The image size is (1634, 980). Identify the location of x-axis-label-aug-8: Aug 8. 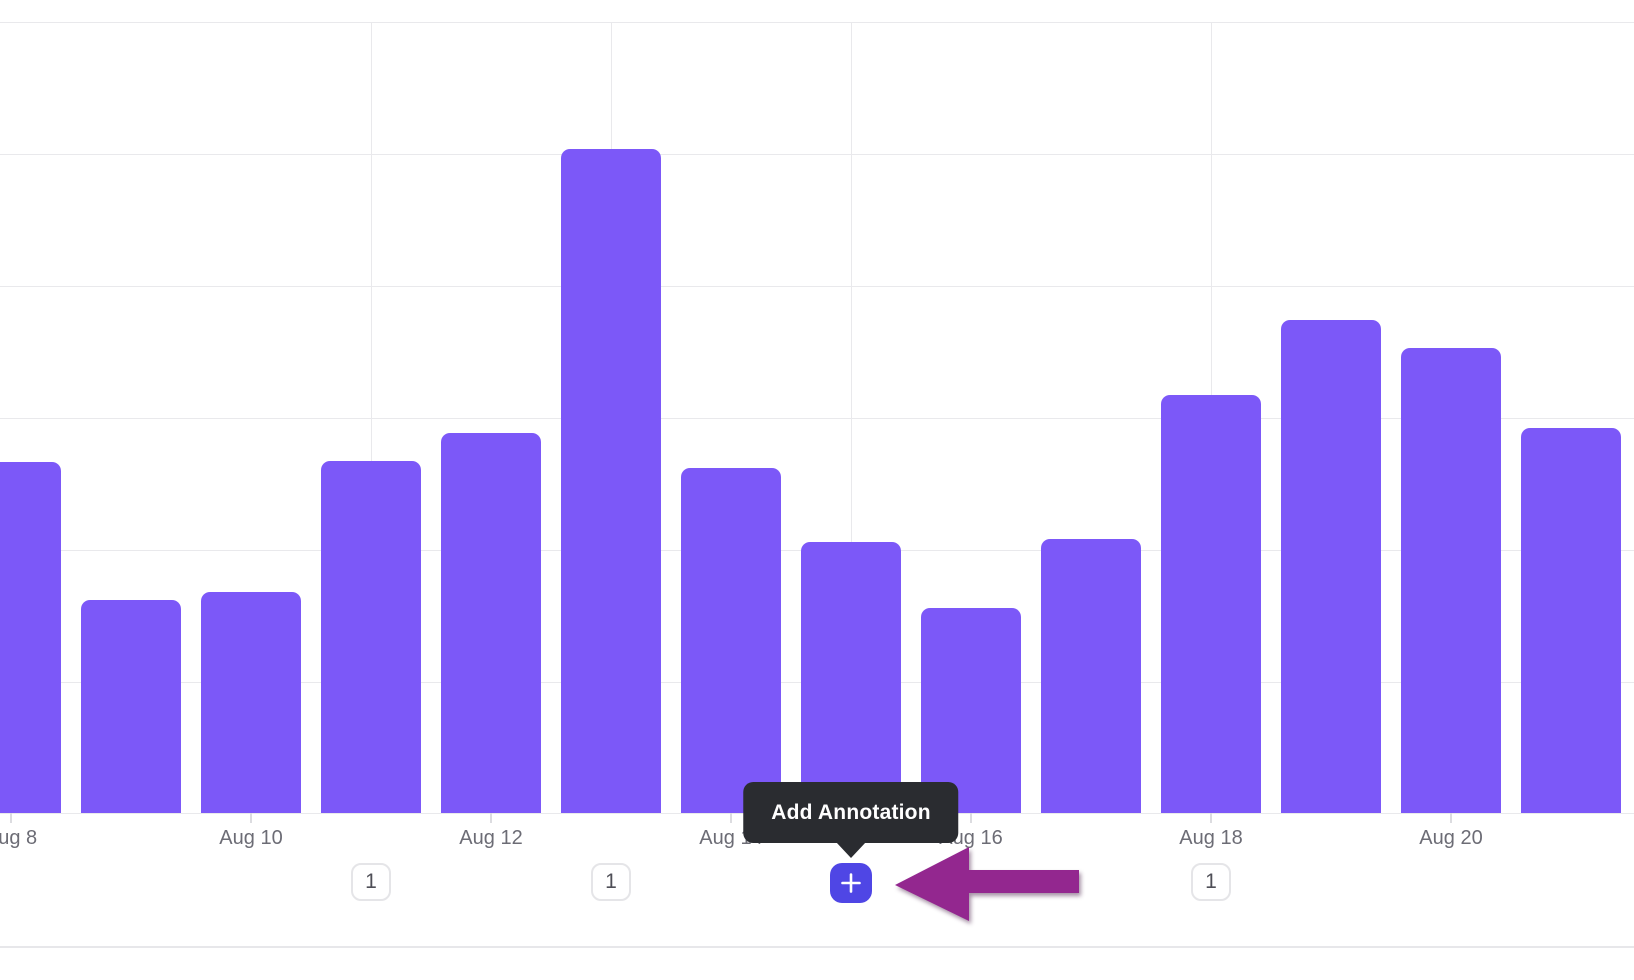
(19, 838).